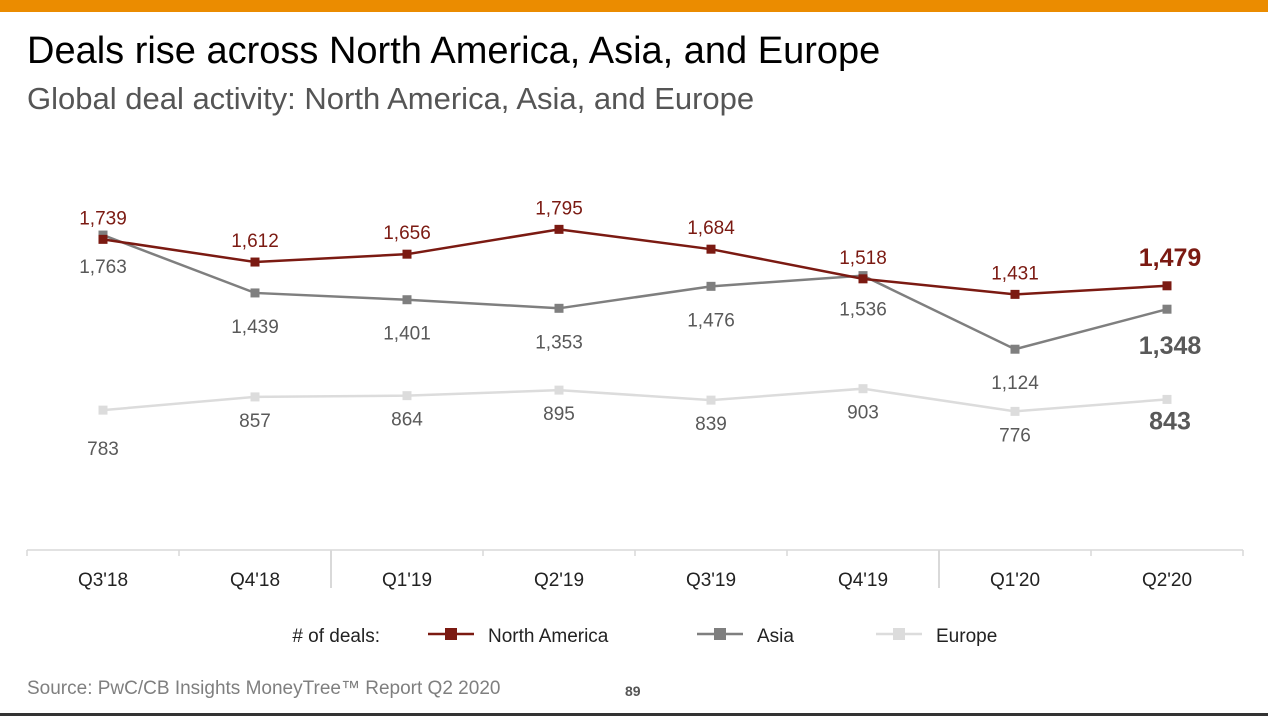 The image size is (1268, 716). What do you see at coordinates (103, 267) in the screenshot?
I see `data-label: 1,763` at bounding box center [103, 267].